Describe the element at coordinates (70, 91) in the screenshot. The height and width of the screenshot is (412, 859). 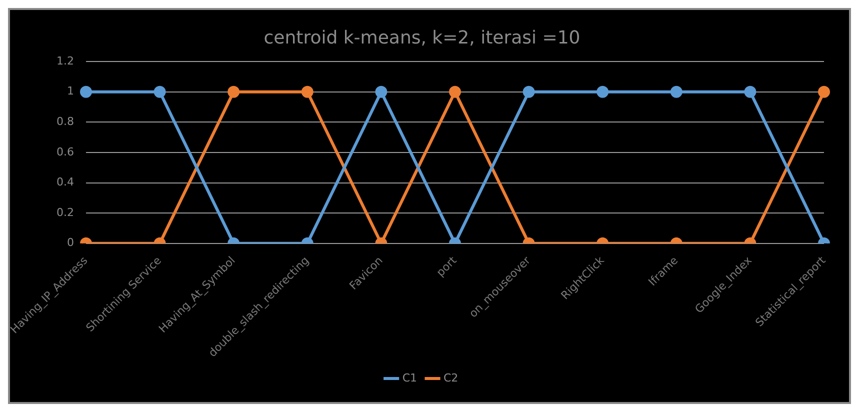
I see `y-tick-label: 1` at that location.